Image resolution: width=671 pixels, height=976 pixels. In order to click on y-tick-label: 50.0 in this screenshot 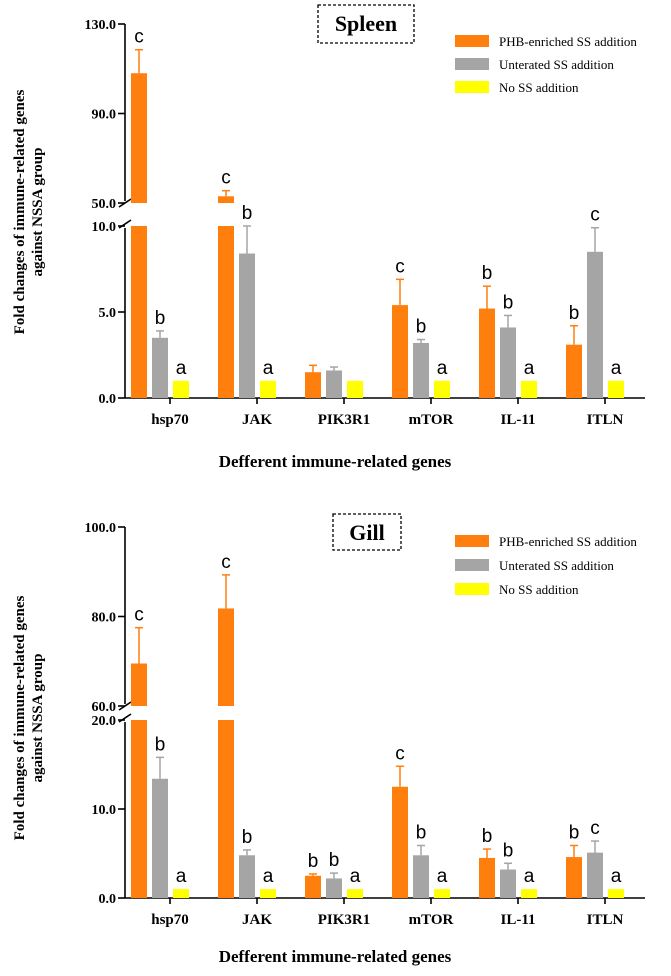, I will do `click(104, 204)`.